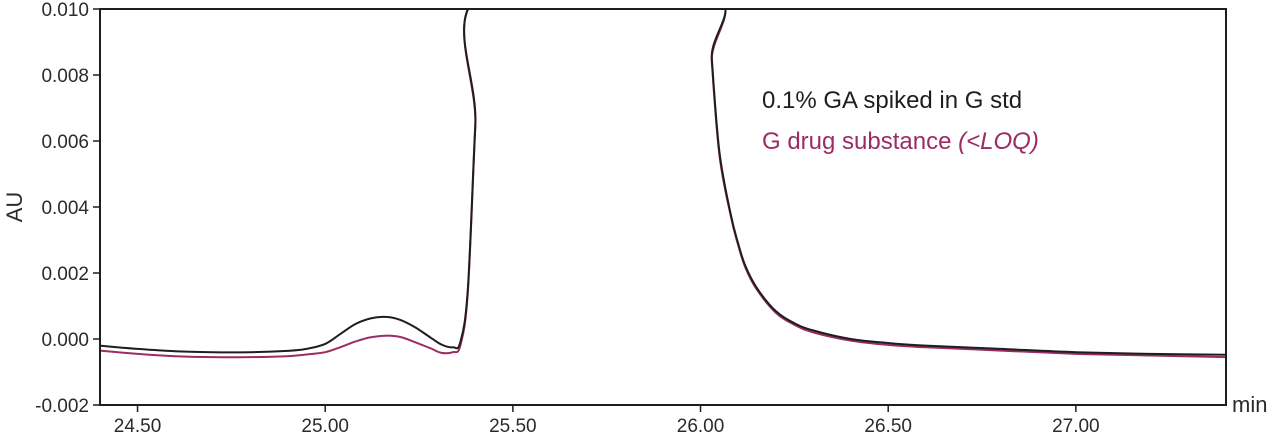 The height and width of the screenshot is (435, 1280). What do you see at coordinates (65, 76) in the screenshot?
I see `y-tick-label: 0.008` at bounding box center [65, 76].